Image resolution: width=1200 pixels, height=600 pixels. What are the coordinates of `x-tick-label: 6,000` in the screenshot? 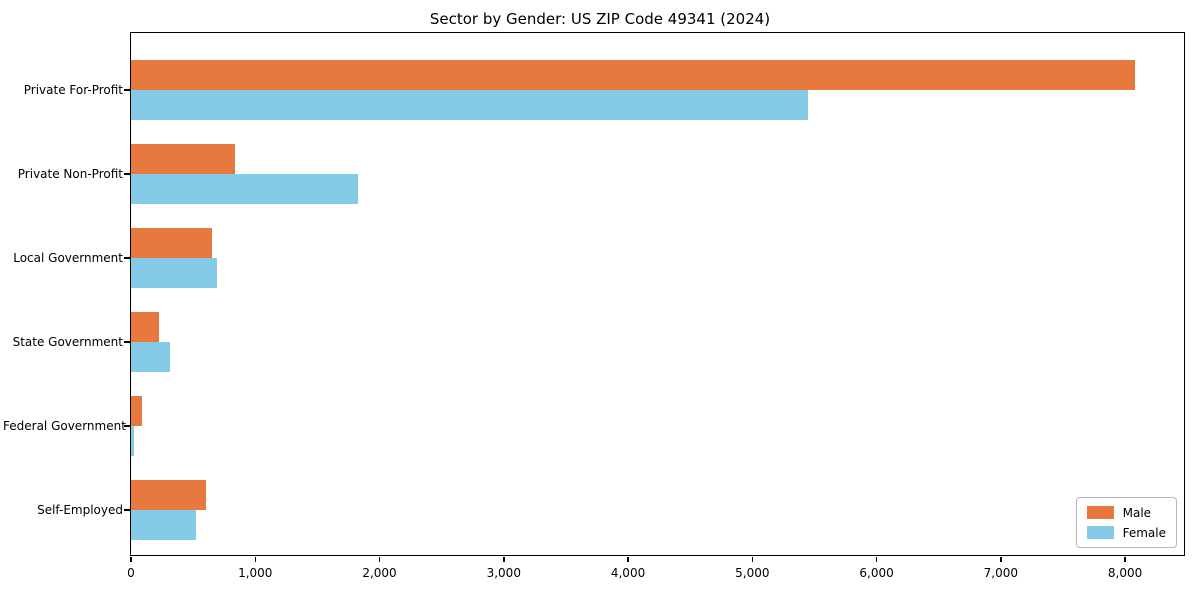 It's located at (876, 573).